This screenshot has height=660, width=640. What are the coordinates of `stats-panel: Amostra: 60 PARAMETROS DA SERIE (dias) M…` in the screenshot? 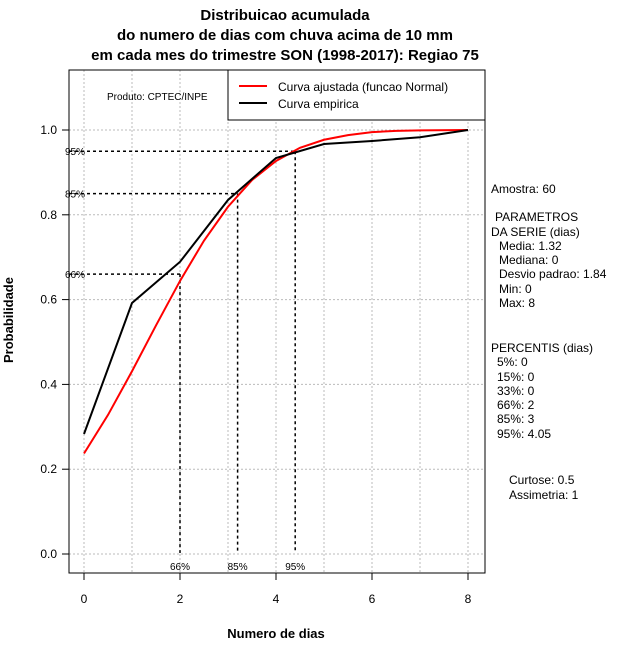 It's located at (549, 342).